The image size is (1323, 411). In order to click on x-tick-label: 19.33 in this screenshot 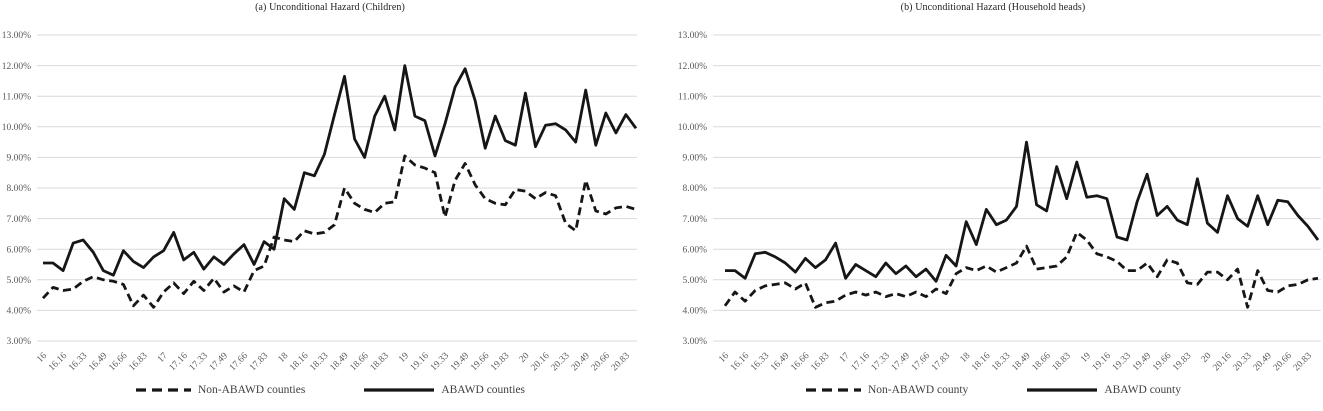, I will do `click(1122, 362)`.